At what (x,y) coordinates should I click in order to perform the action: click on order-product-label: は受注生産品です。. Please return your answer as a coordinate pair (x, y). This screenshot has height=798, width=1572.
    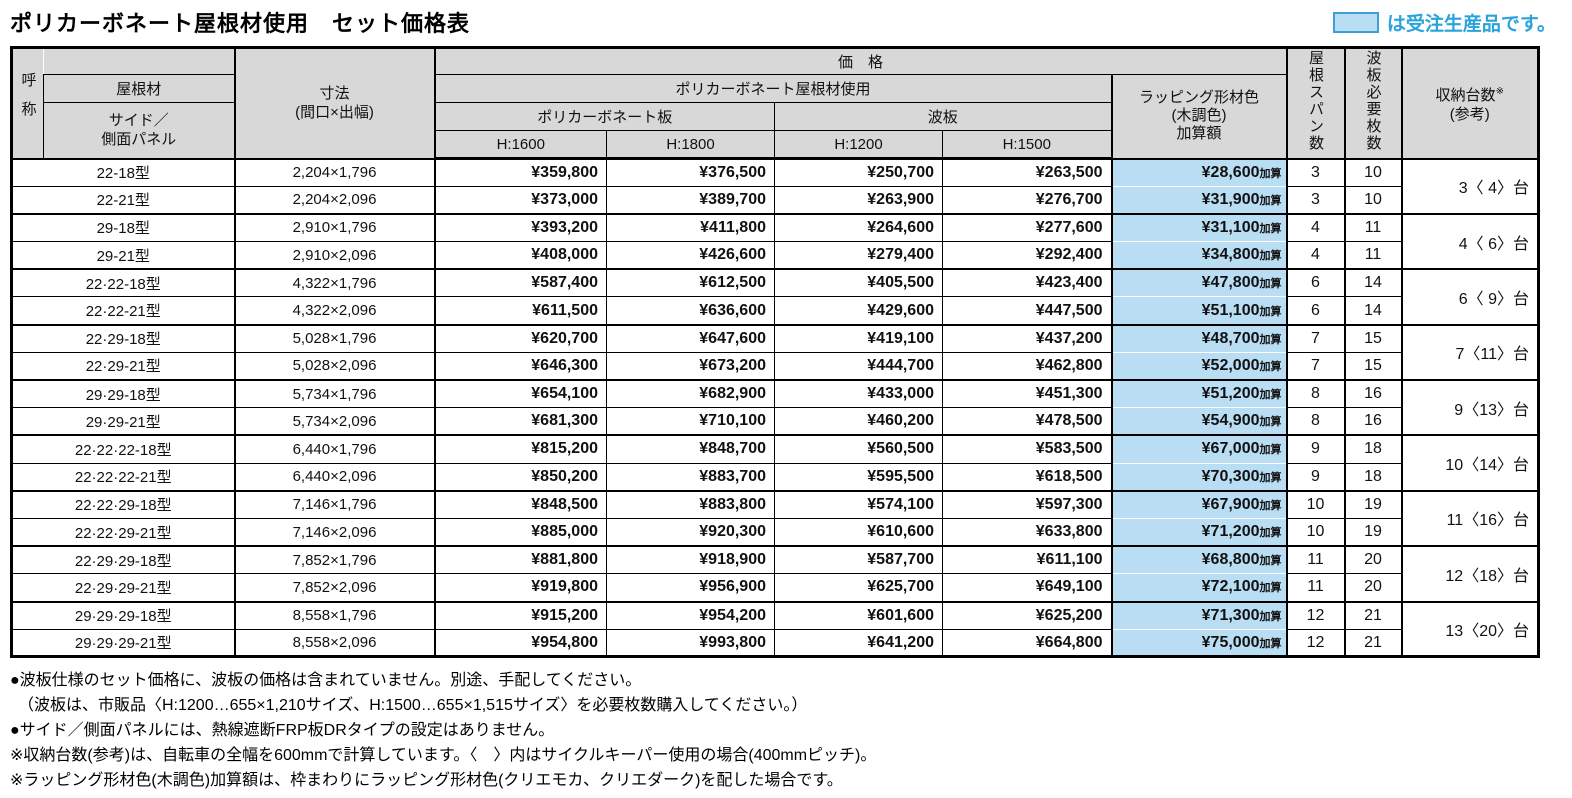
    Looking at the image, I should click on (1471, 24).